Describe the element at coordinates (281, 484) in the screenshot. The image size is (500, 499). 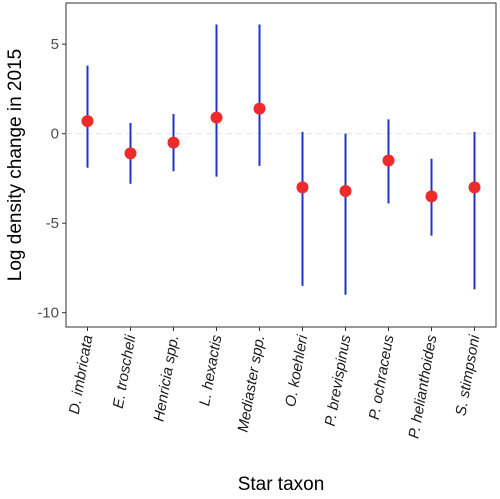
I see `x-axis-title: Star taxon` at that location.